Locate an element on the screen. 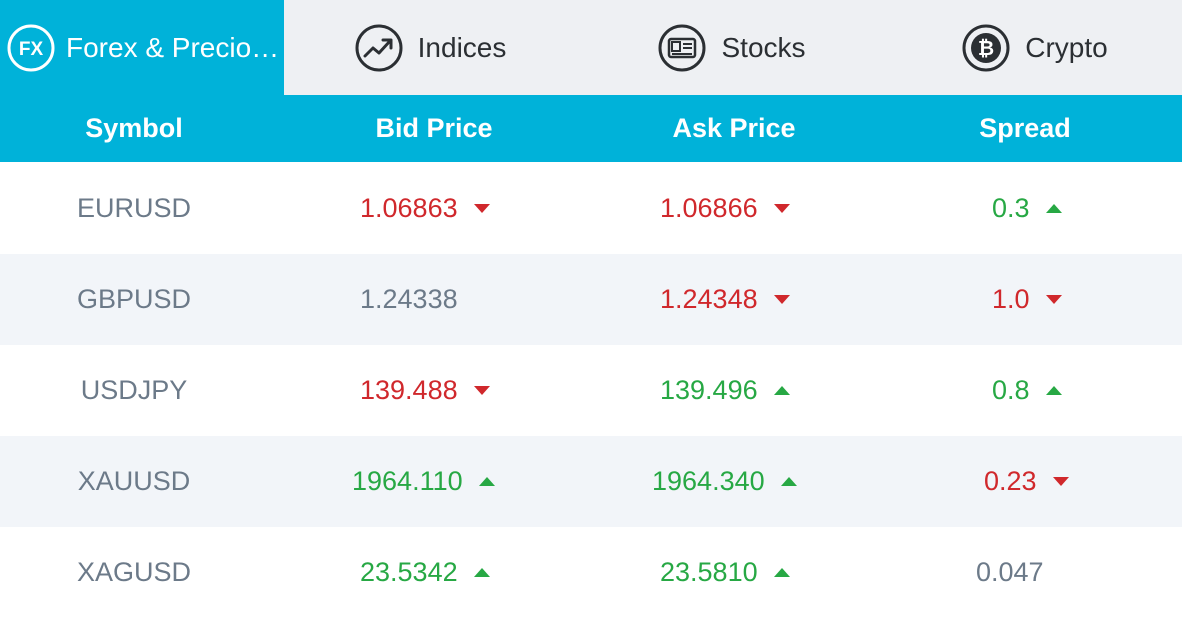 The width and height of the screenshot is (1182, 618). spread-value: 0.23 is located at coordinates (1010, 481).